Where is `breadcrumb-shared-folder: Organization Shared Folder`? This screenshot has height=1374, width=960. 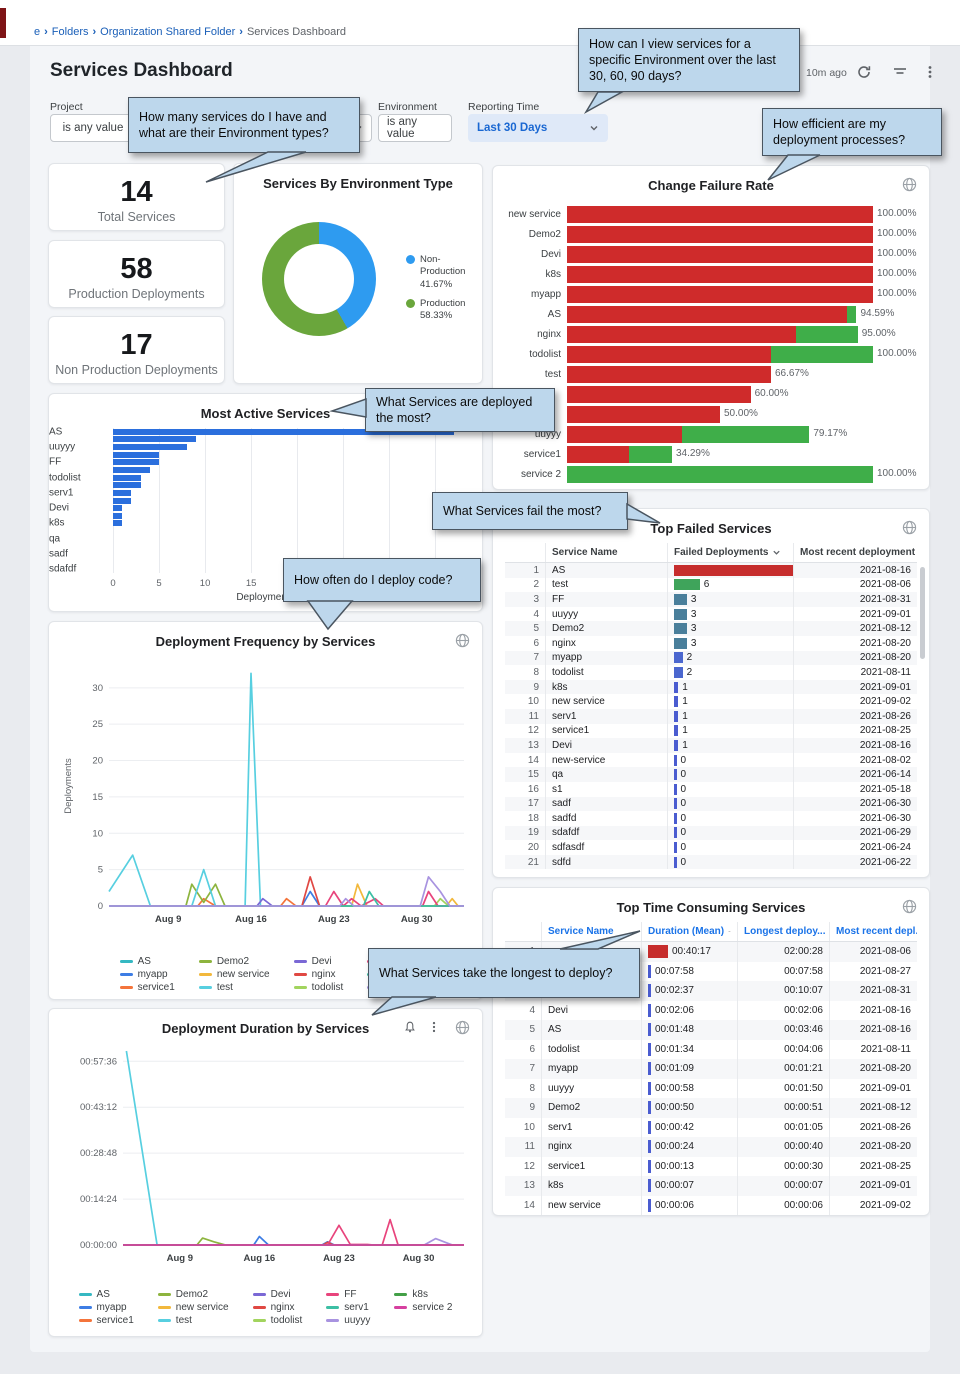 breadcrumb-shared-folder: Organization Shared Folder is located at coordinates (168, 32).